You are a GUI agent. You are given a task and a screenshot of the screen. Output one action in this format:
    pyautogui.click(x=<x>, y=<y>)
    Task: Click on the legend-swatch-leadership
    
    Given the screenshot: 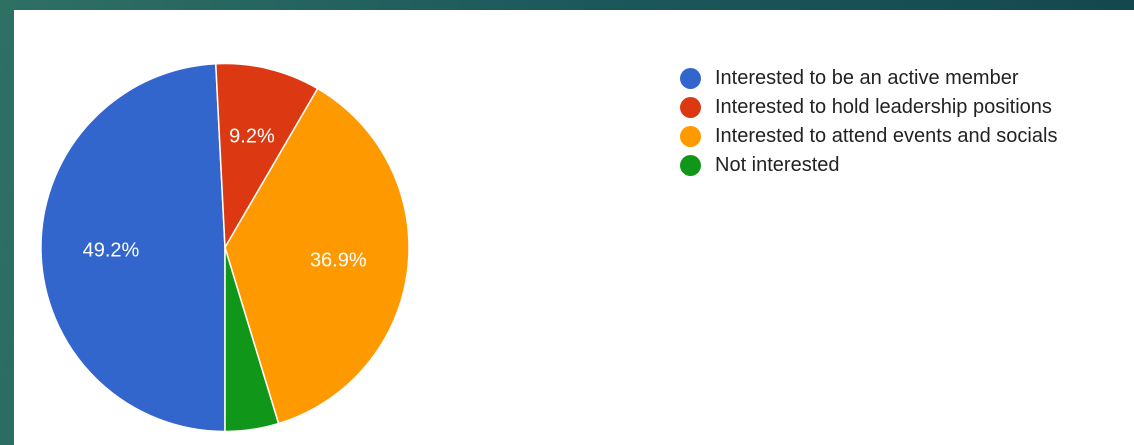 What is the action you would take?
    pyautogui.click(x=690, y=107)
    